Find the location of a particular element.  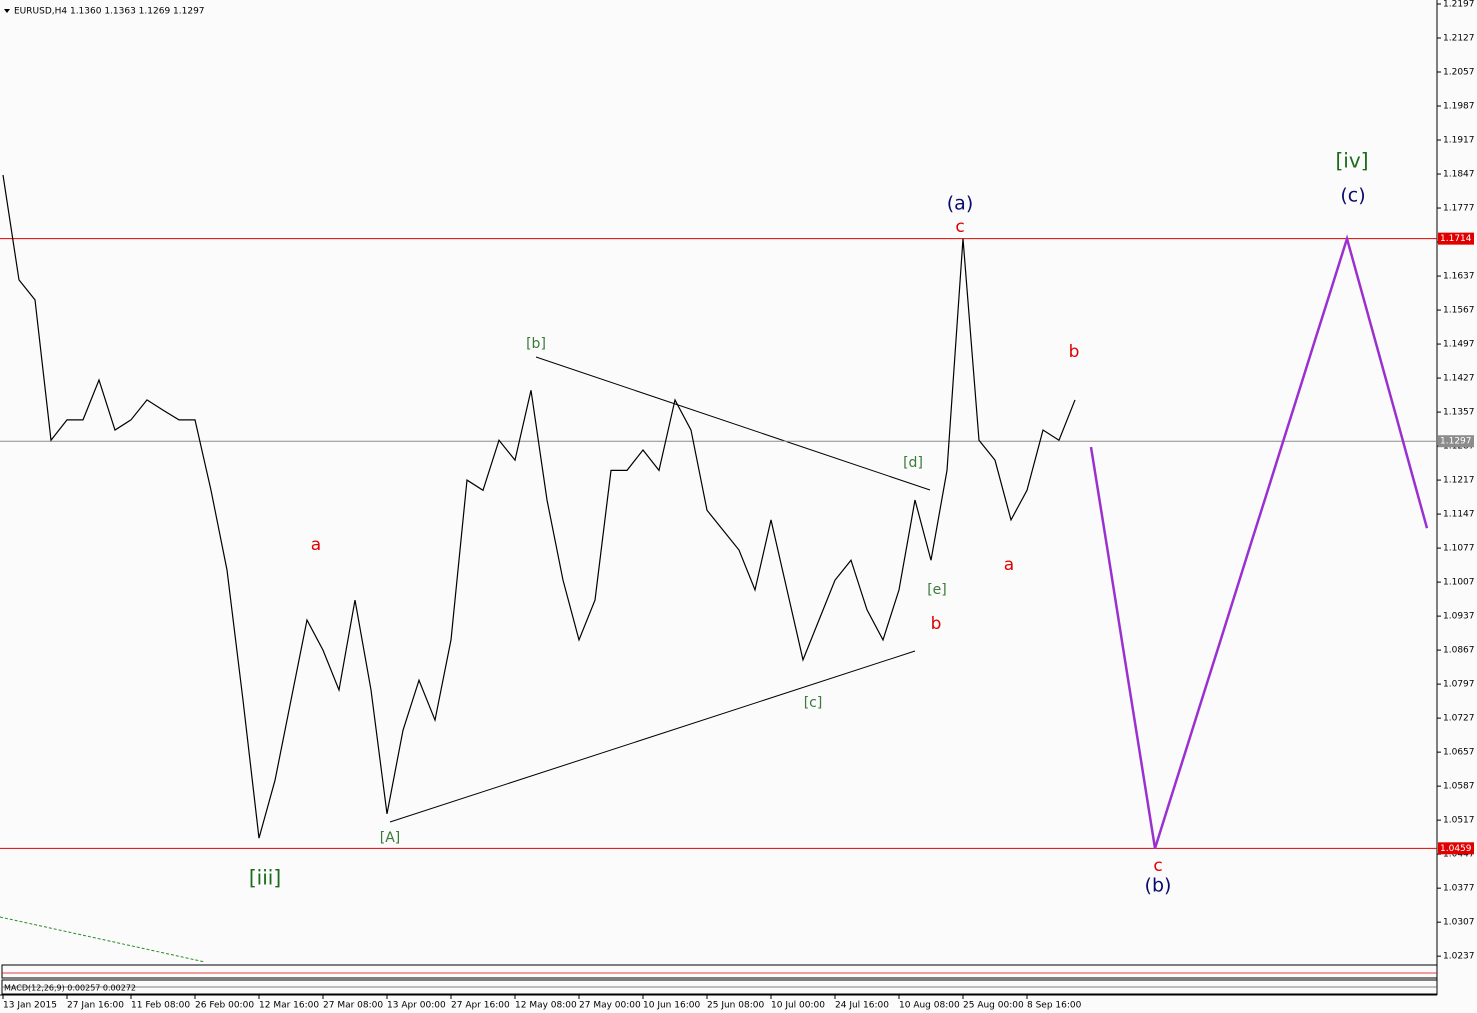

level-label: 1.1714 is located at coordinates (1456, 239).